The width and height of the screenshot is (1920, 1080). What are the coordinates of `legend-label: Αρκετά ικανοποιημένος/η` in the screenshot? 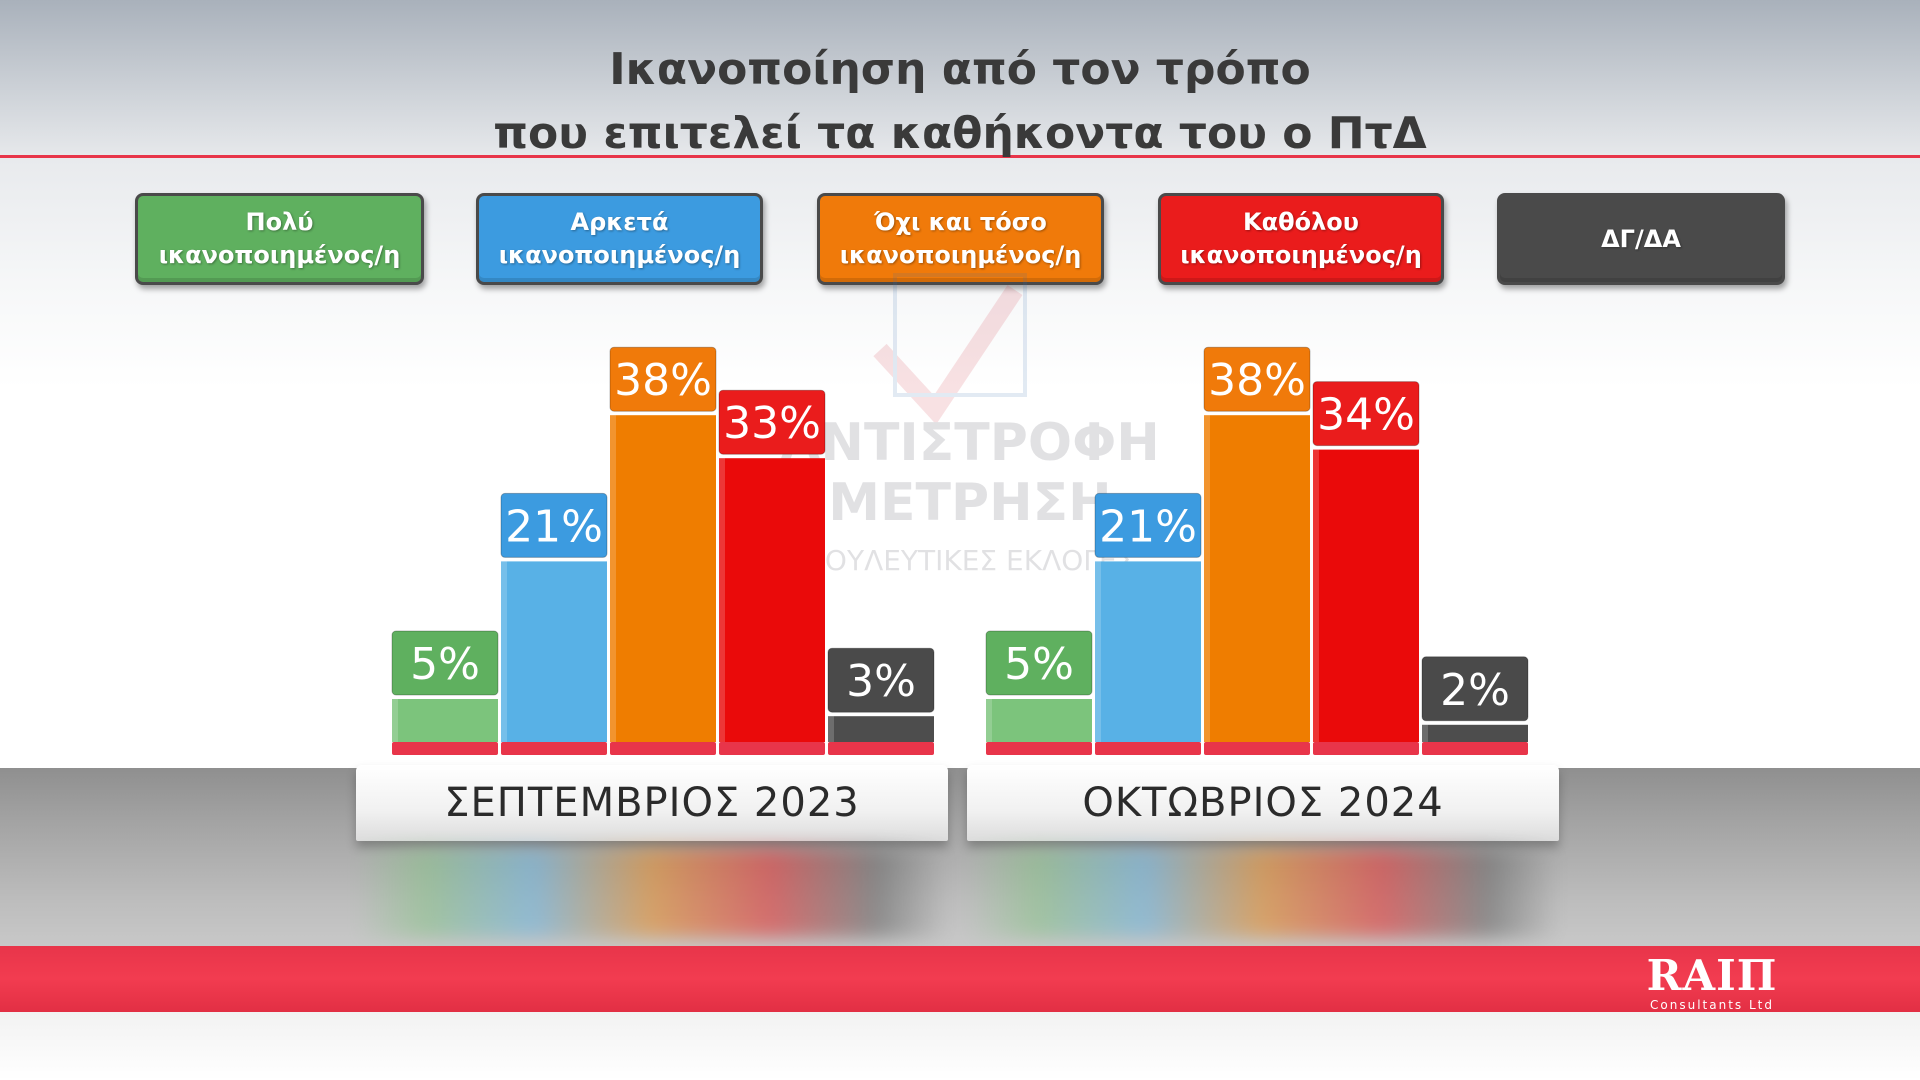 It's located at (619, 238).